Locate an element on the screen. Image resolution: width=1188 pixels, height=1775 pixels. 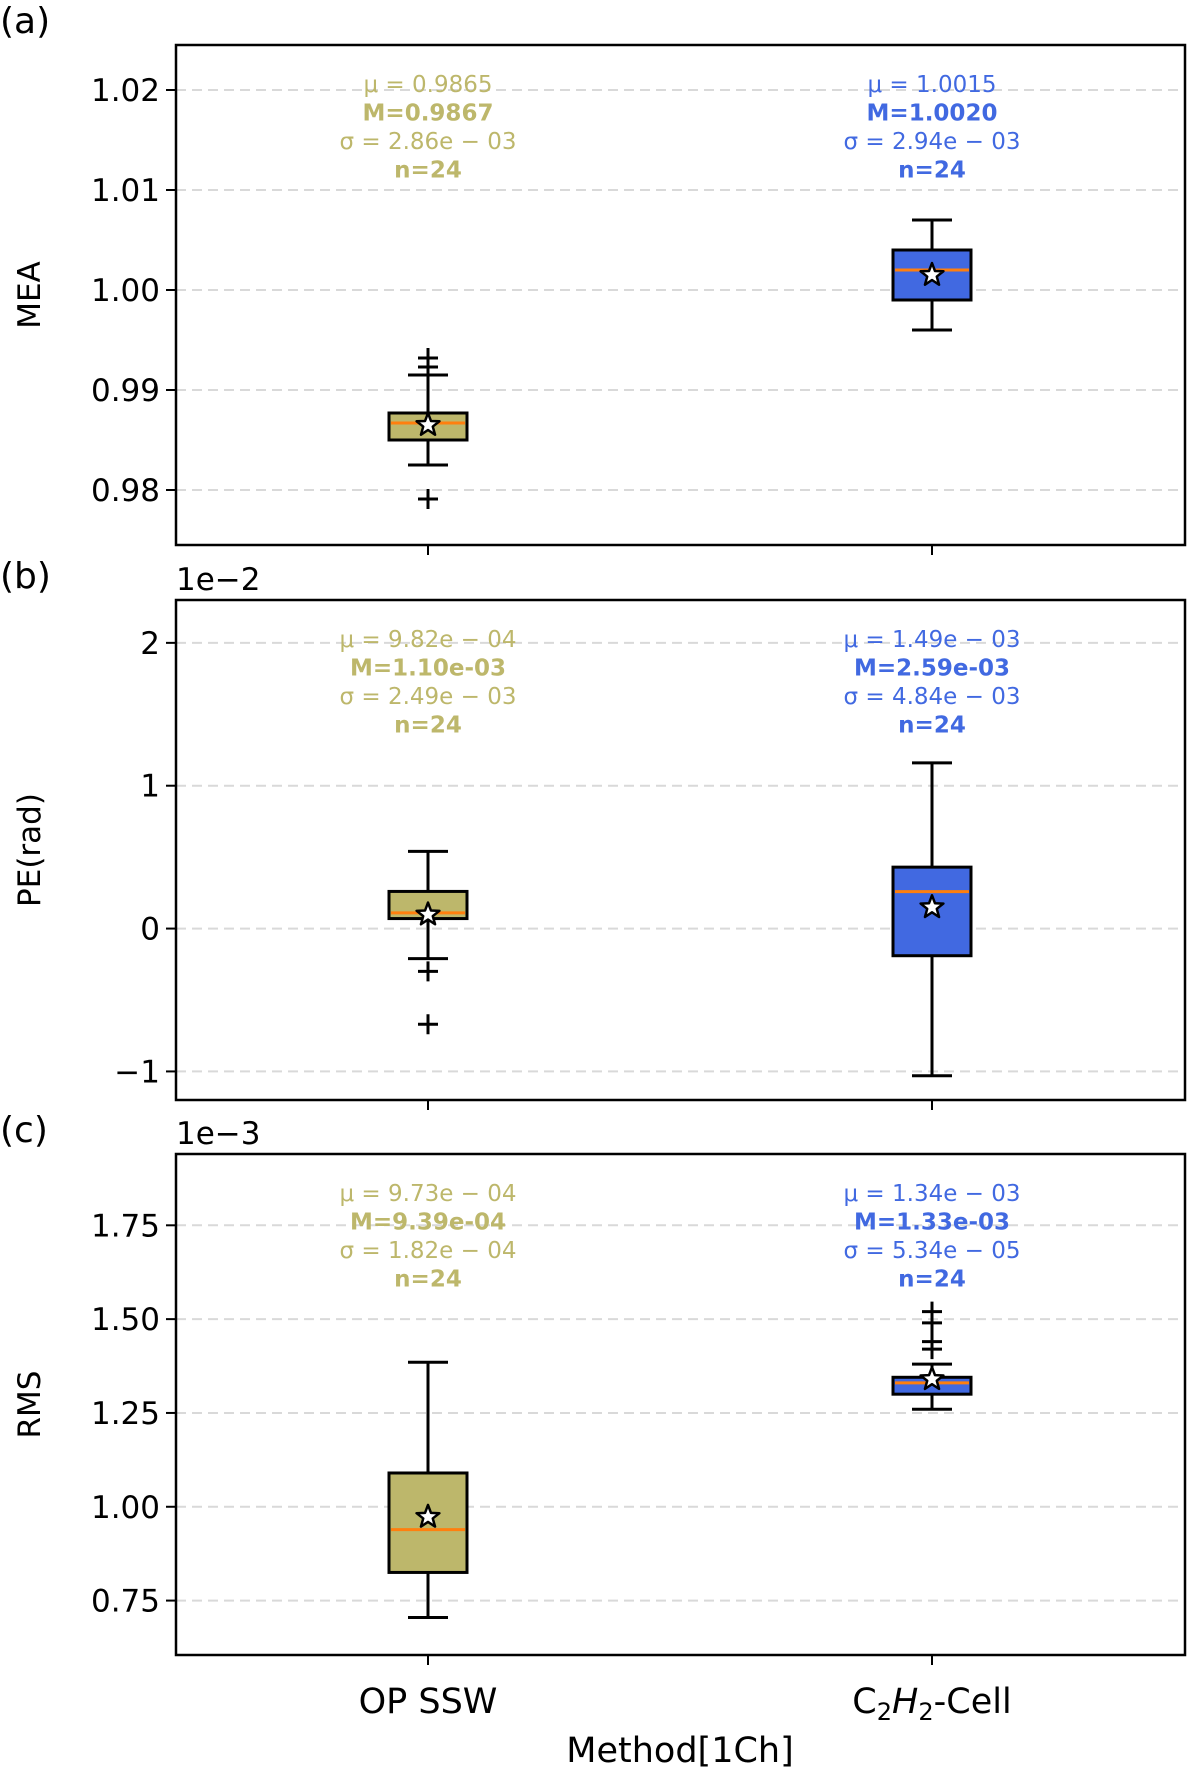
stat-annotation: M=9.39e-04 is located at coordinates (428, 1223).